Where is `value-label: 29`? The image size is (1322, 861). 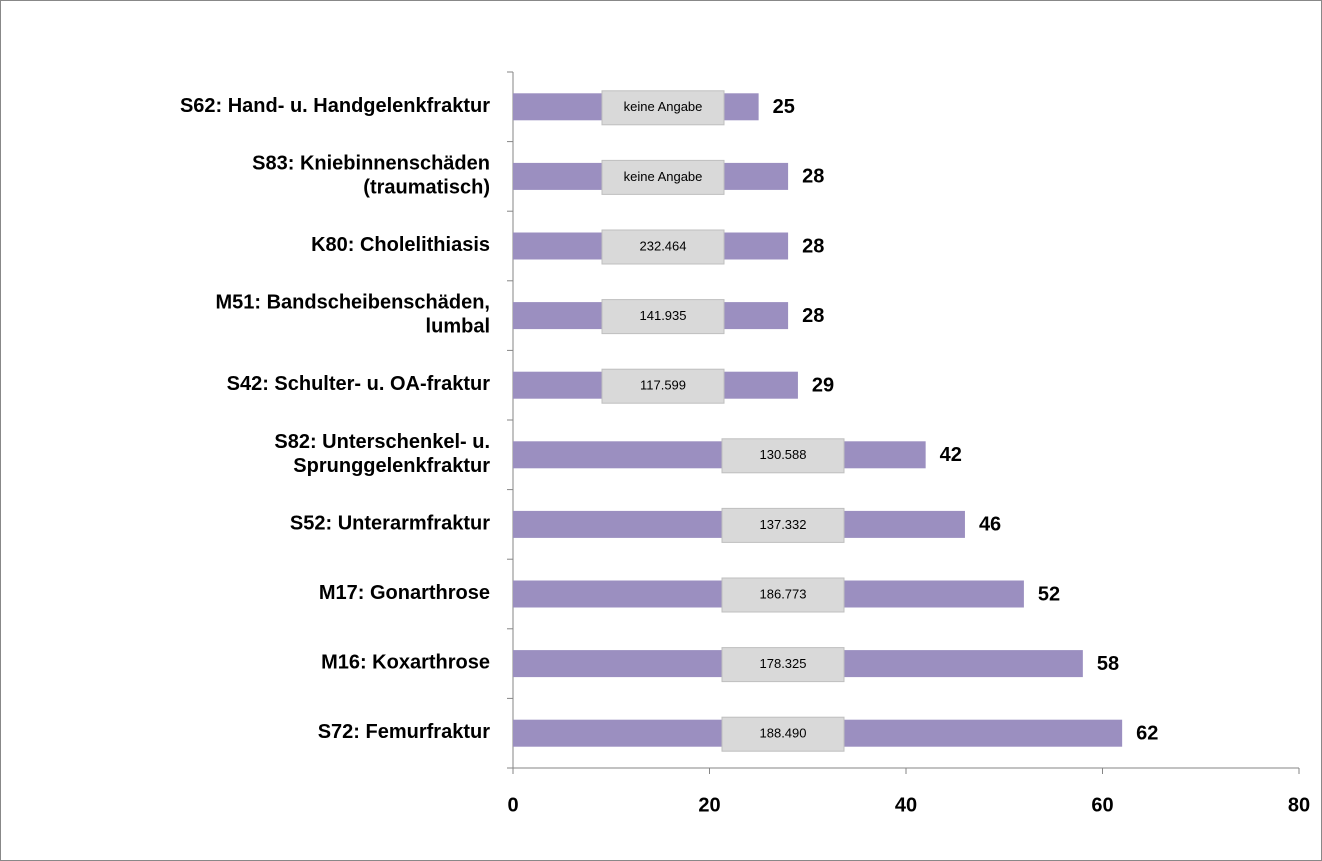 value-label: 29 is located at coordinates (823, 385).